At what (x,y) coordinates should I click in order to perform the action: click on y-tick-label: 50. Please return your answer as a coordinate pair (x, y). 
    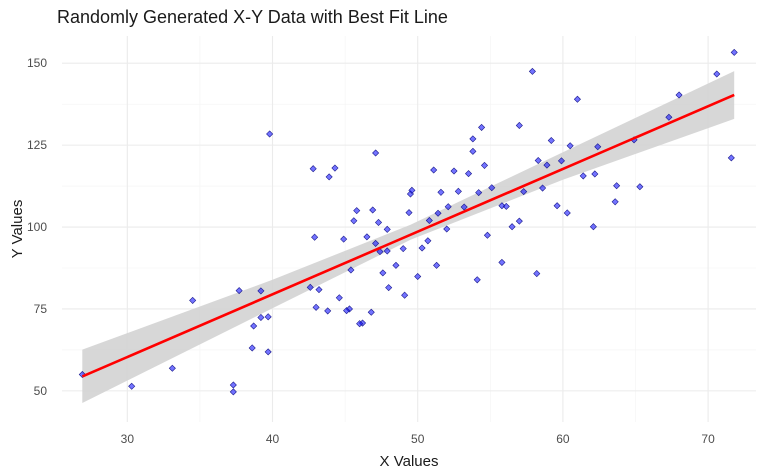
    Looking at the image, I should click on (41, 391).